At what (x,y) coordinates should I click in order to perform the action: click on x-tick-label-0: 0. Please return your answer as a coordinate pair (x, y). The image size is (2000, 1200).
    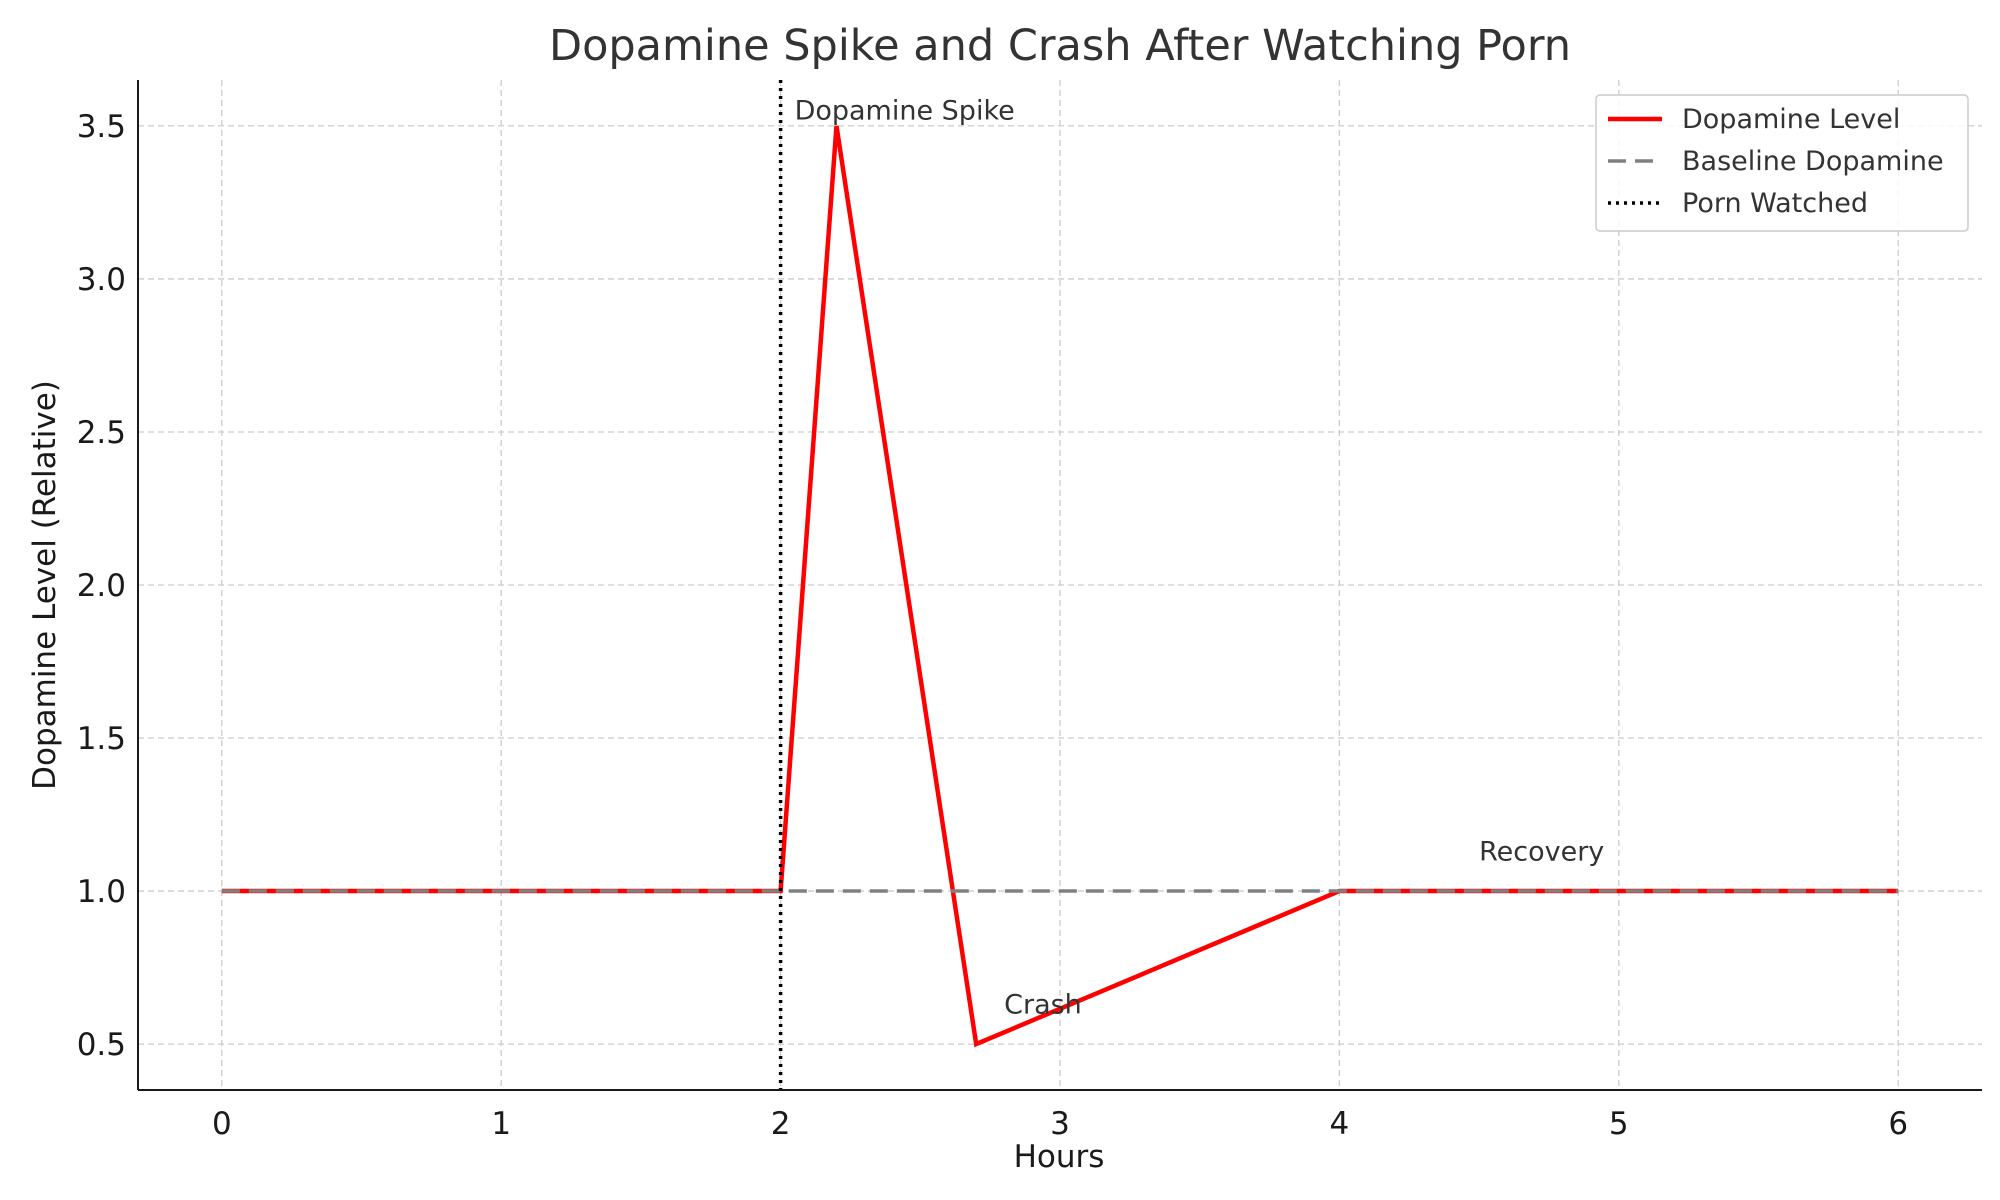
    Looking at the image, I should click on (222, 1124).